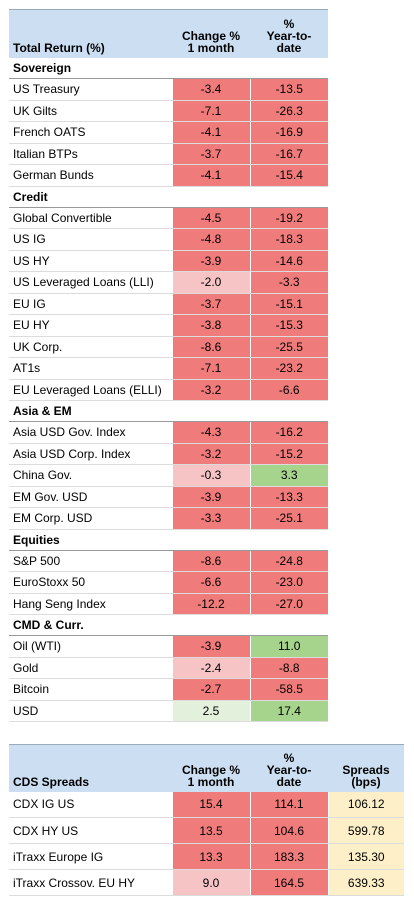  Describe the element at coordinates (288, 804) in the screenshot. I see `ytd-value: 114.1` at that location.